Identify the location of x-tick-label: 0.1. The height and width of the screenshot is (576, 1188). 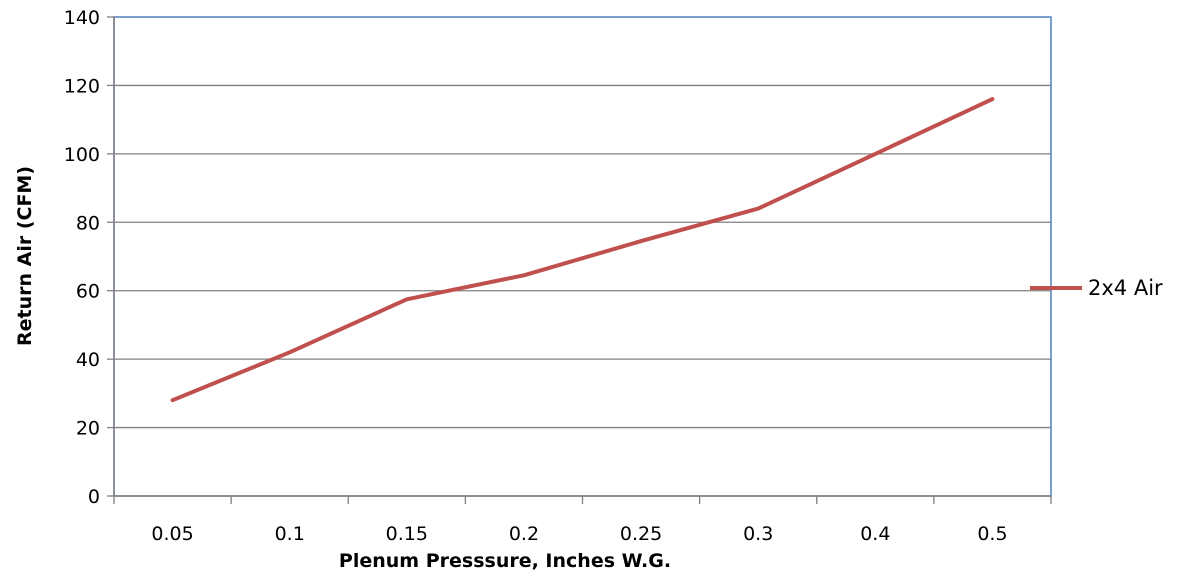
(290, 534).